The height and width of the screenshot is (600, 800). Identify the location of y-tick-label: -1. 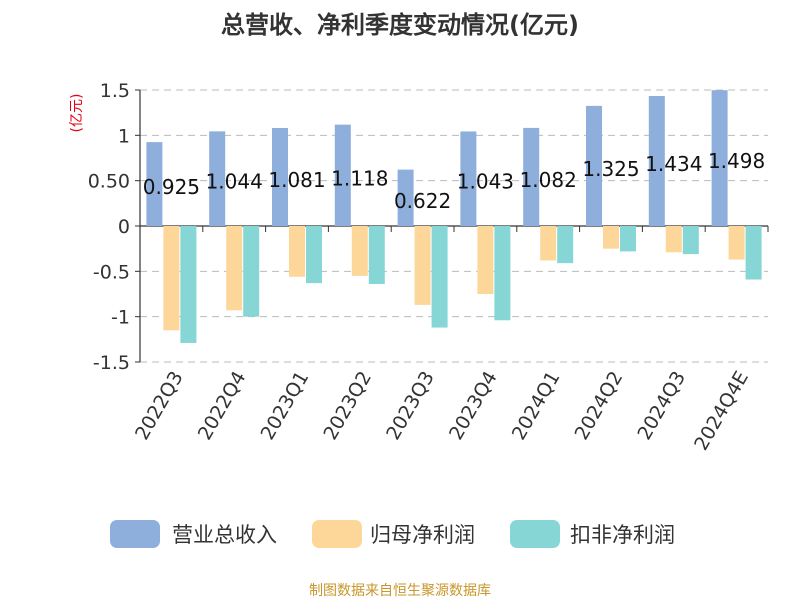
(120, 318).